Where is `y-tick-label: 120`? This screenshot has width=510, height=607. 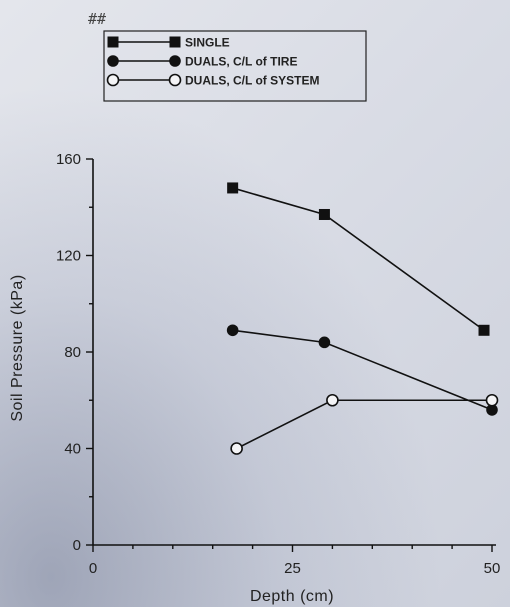
y-tick-label: 120 is located at coordinates (68, 256).